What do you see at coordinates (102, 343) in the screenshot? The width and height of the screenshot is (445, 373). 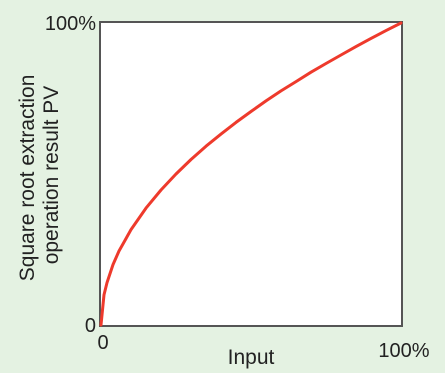 I see `x-tick-min: 0` at bounding box center [102, 343].